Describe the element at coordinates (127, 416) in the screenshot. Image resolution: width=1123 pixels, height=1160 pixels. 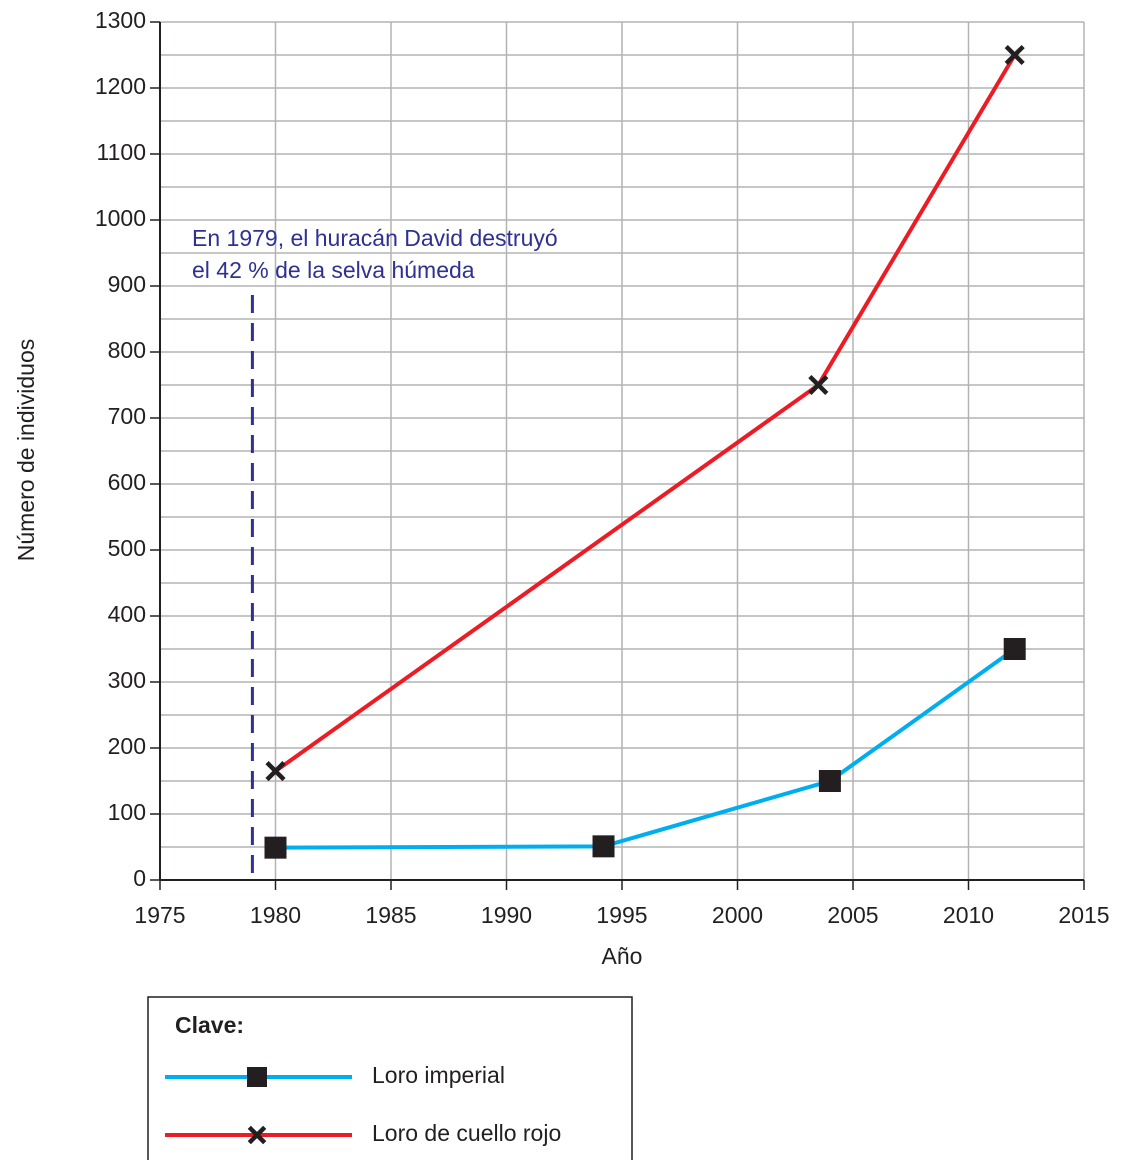
I see `y-tick-label: 700` at that location.